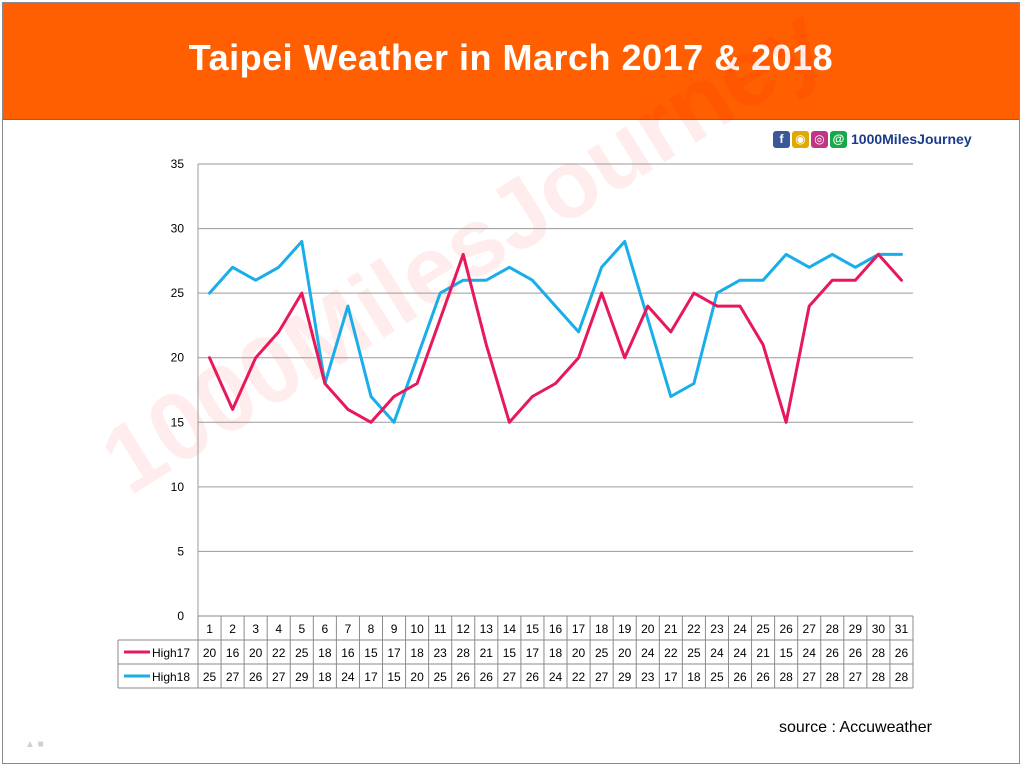 Image resolution: width=1024 pixels, height=768 pixels. Describe the element at coordinates (625, 629) in the screenshot. I see `x-tick-label: 19` at that location.